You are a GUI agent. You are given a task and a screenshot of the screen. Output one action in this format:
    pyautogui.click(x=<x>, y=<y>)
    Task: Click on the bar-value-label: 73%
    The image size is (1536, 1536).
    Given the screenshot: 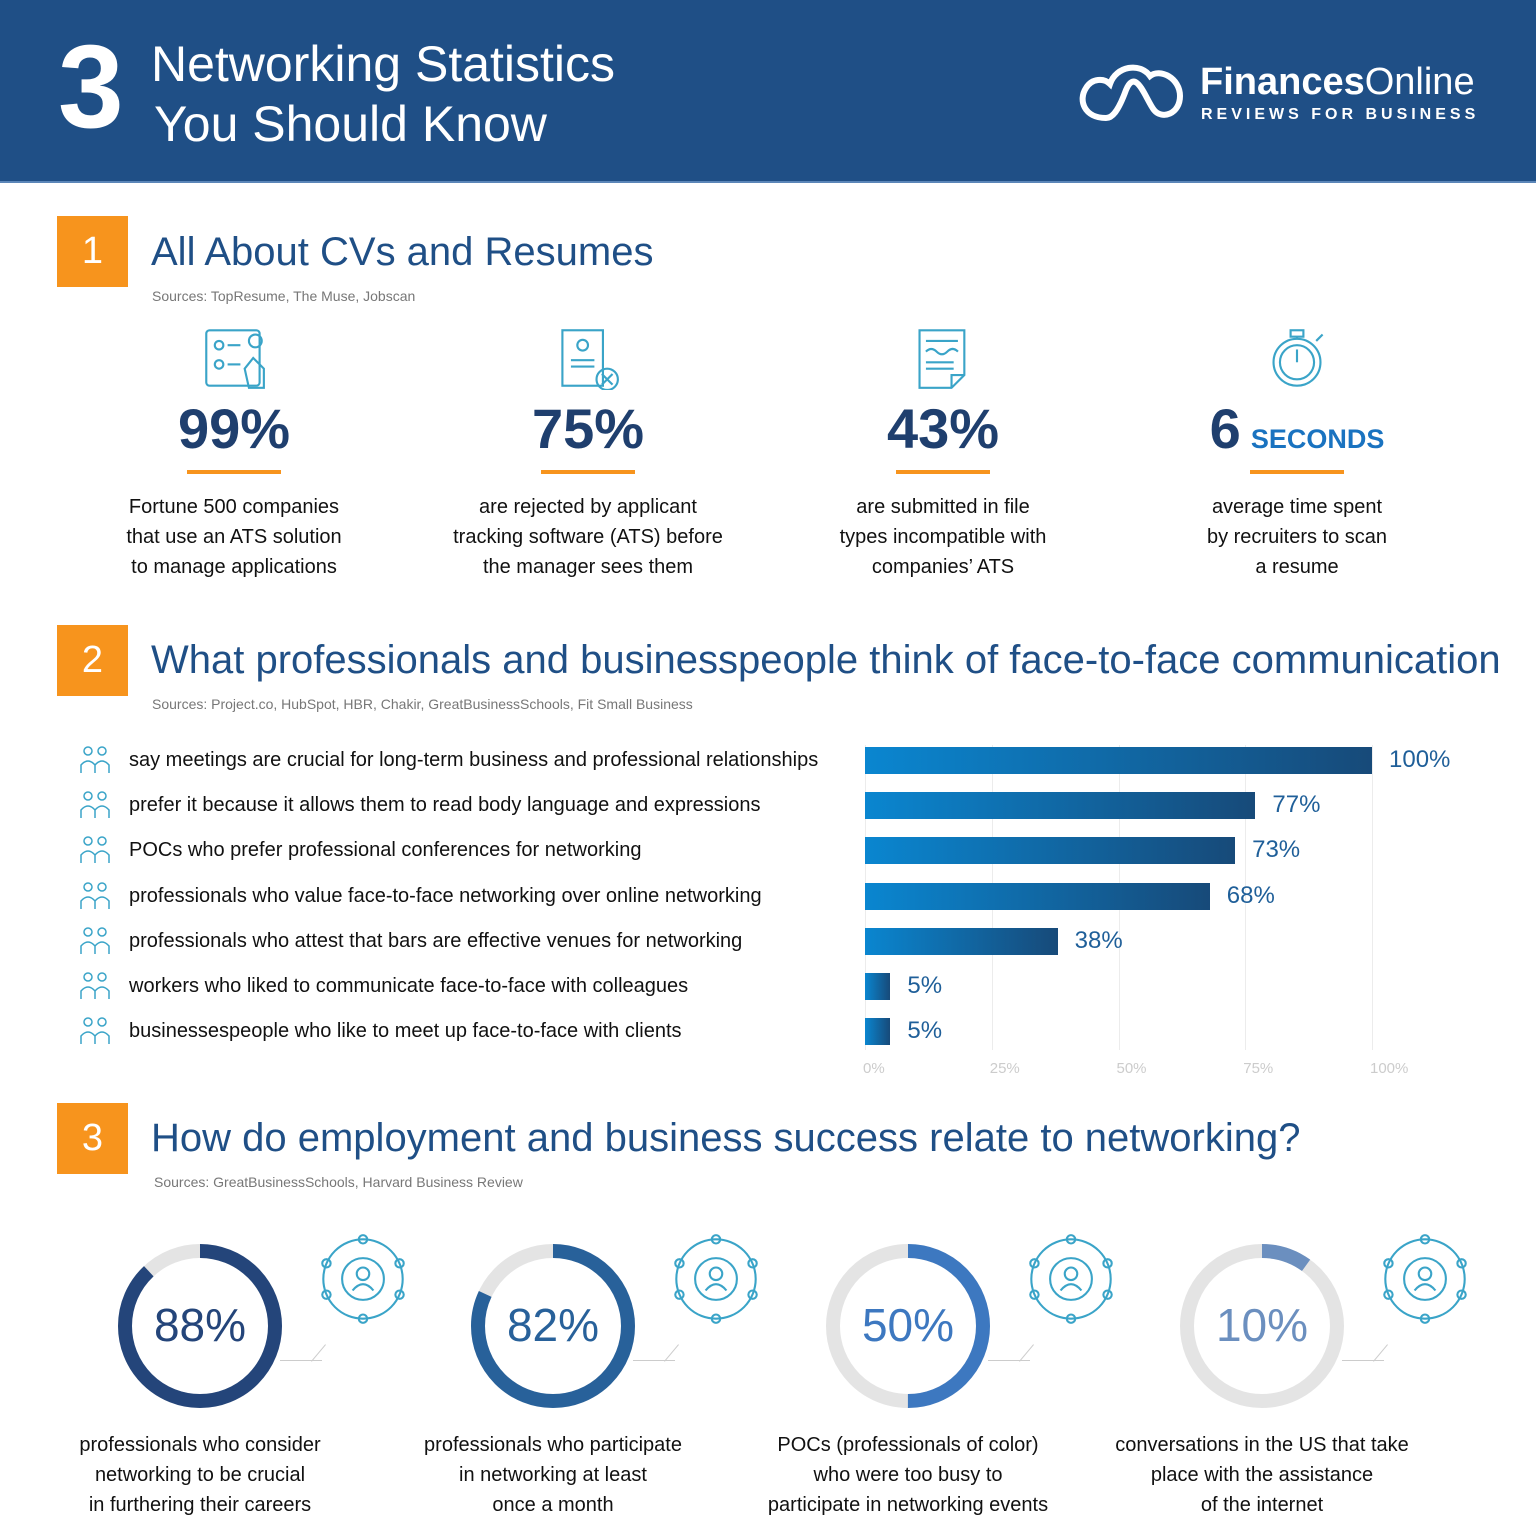 What is the action you would take?
    pyautogui.click(x=1276, y=850)
    